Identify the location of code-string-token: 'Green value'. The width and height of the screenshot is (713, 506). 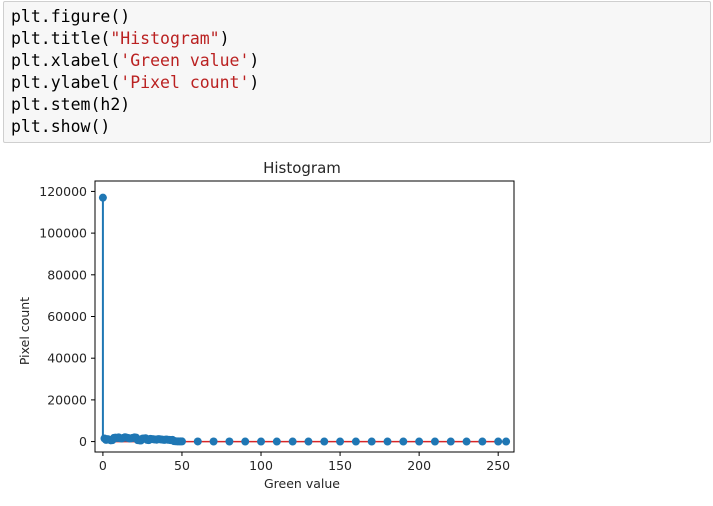
(185, 60).